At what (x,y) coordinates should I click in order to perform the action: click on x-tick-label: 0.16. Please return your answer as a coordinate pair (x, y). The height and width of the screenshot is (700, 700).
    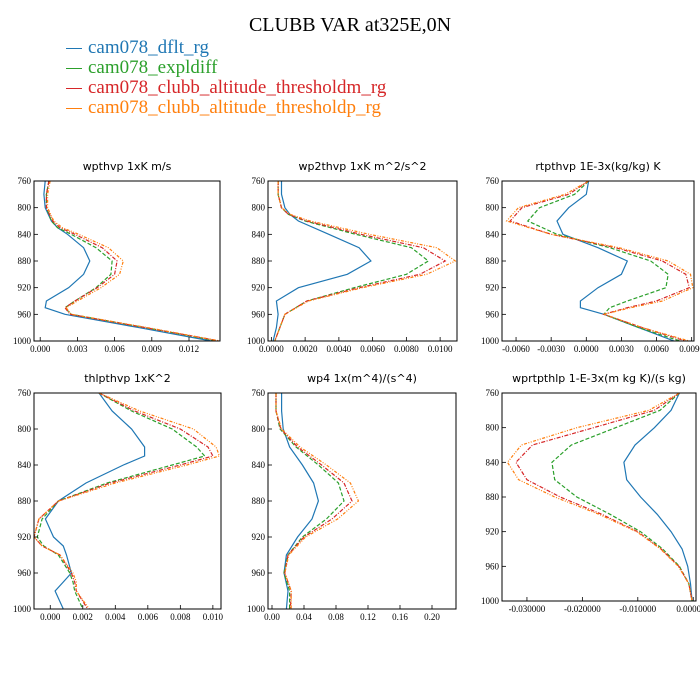
    Looking at the image, I should click on (400, 617).